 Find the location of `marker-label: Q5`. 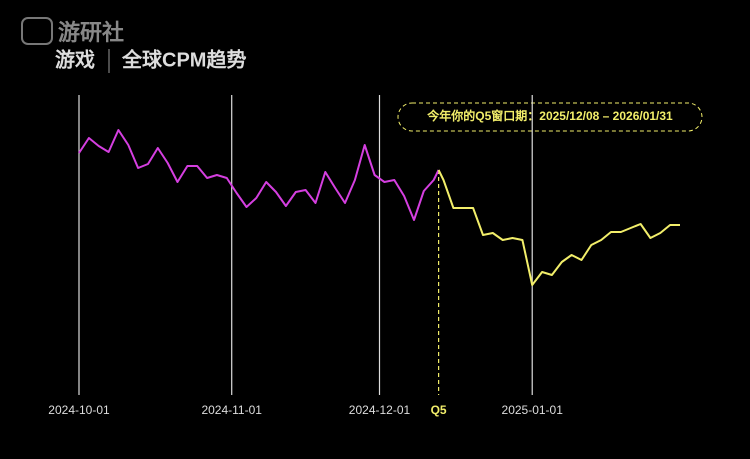

marker-label: Q5 is located at coordinates (439, 410).